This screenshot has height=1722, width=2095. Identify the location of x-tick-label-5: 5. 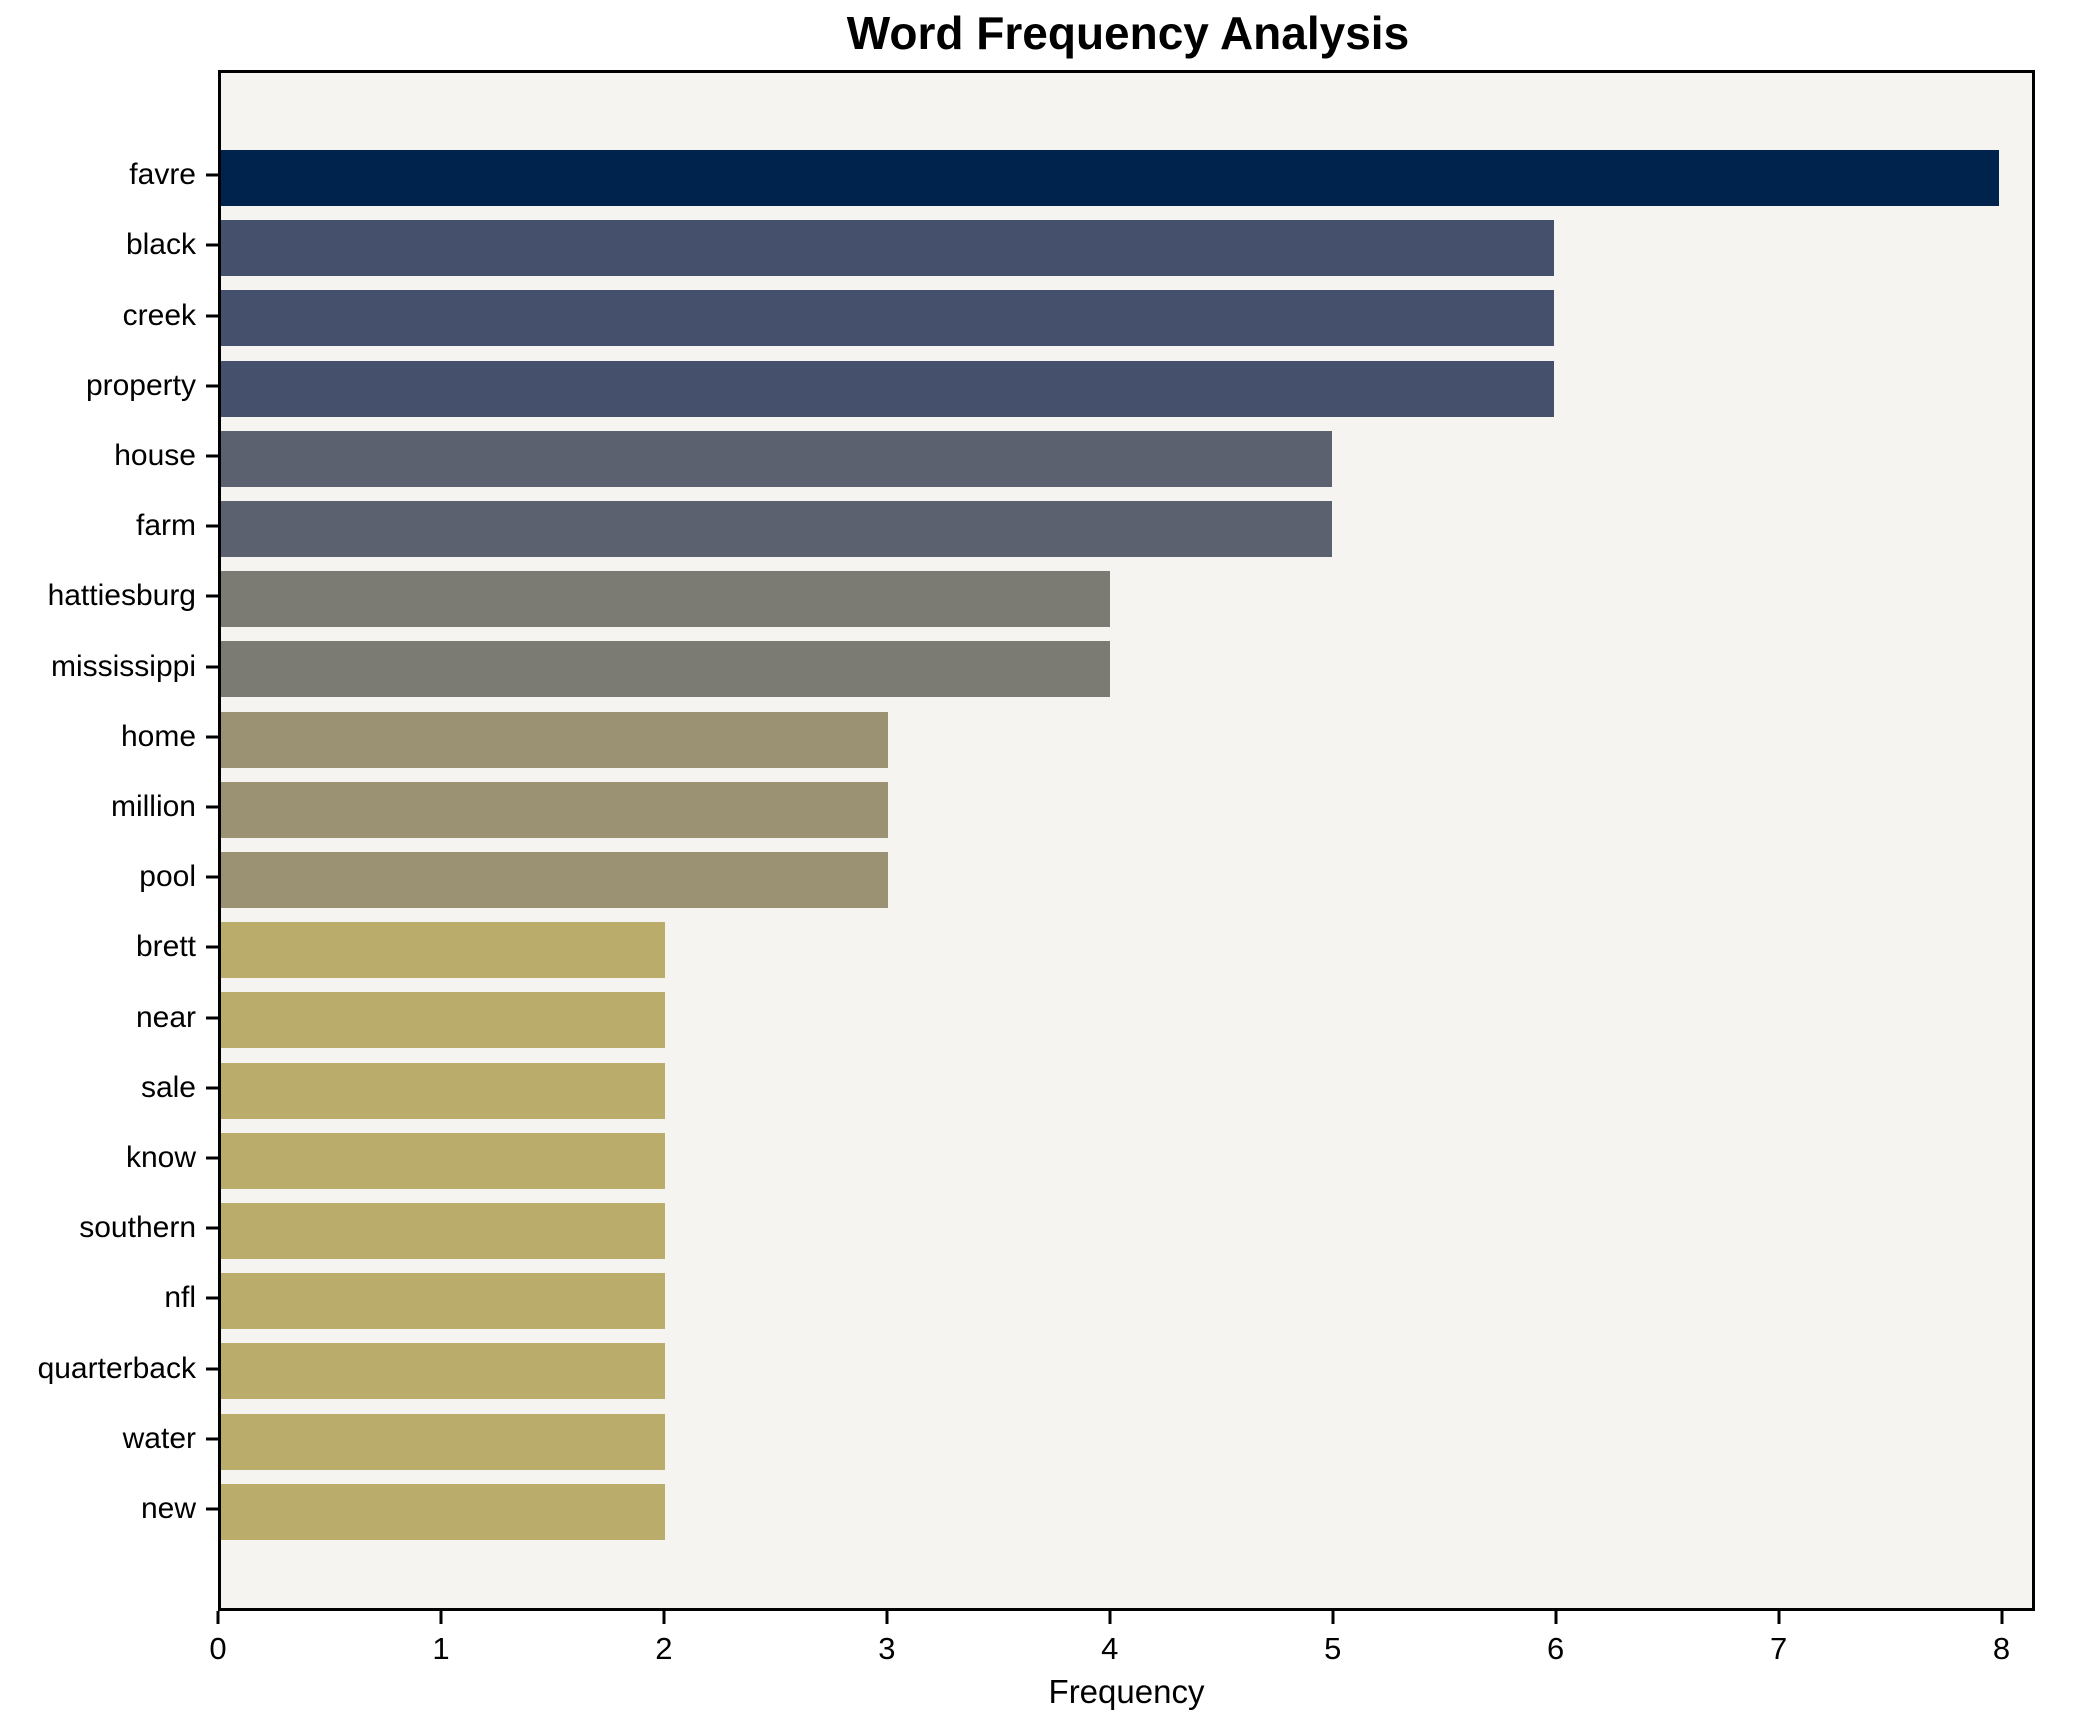
(1333, 1648).